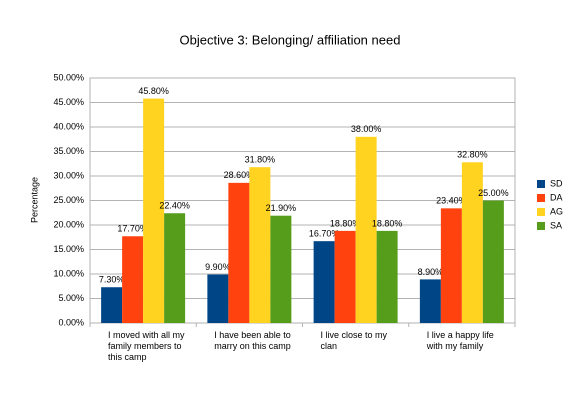 The height and width of the screenshot is (409, 580). What do you see at coordinates (68, 126) in the screenshot?
I see `y-tick-label: 40.00%` at bounding box center [68, 126].